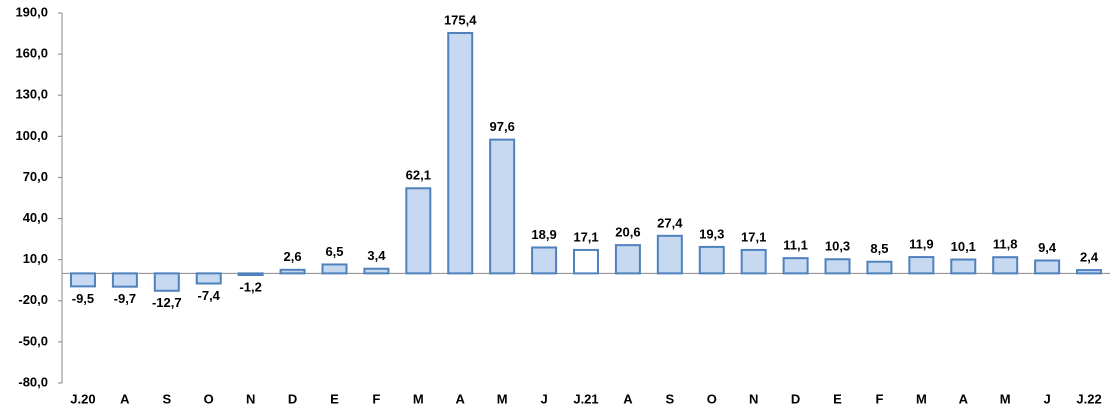  Describe the element at coordinates (33, 340) in the screenshot. I see `y-tick-label: -50,0` at that location.